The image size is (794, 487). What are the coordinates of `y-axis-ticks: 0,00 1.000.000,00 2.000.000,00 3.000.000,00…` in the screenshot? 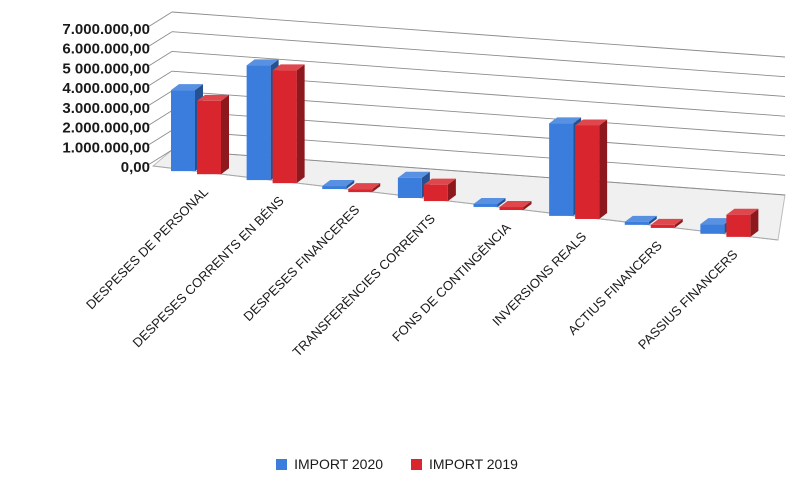 It's located at (106, 98).